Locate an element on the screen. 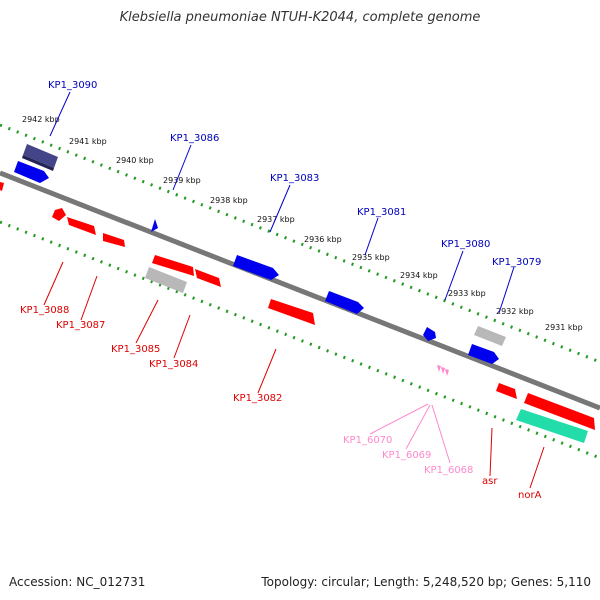  label-kp1-3082: KP1_3082 is located at coordinates (257, 398).